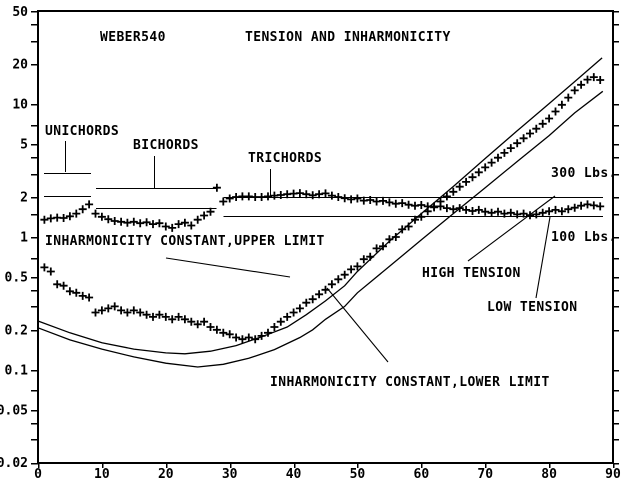  I want to click on y-tick-label: 10, so click(20, 105).